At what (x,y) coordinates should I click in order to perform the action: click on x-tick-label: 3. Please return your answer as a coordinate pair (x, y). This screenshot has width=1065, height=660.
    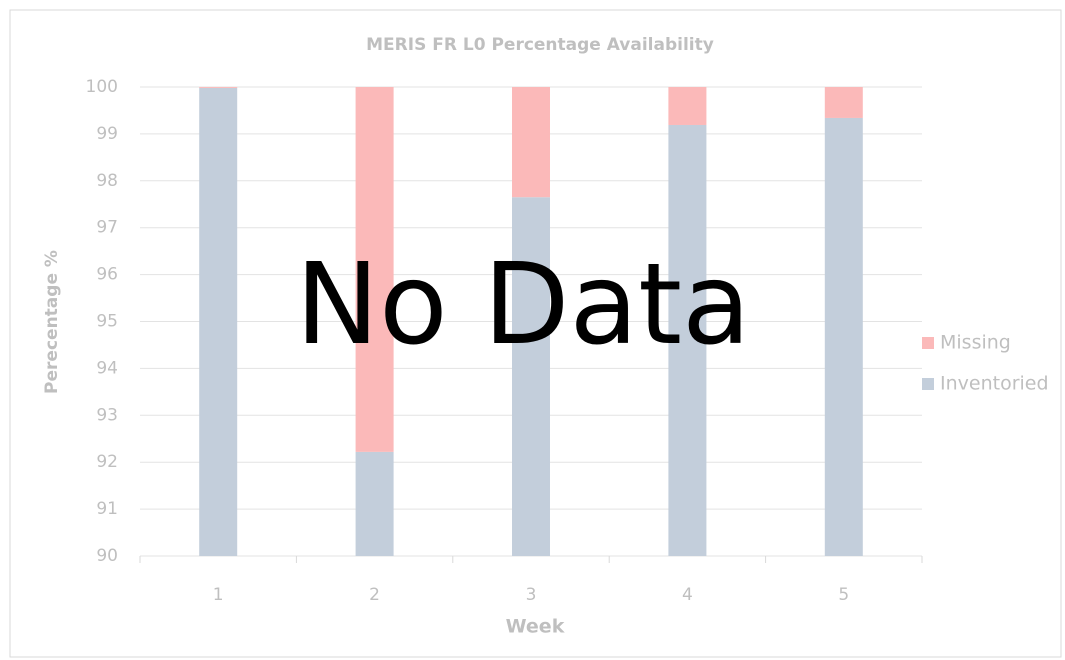
    Looking at the image, I should click on (531, 595).